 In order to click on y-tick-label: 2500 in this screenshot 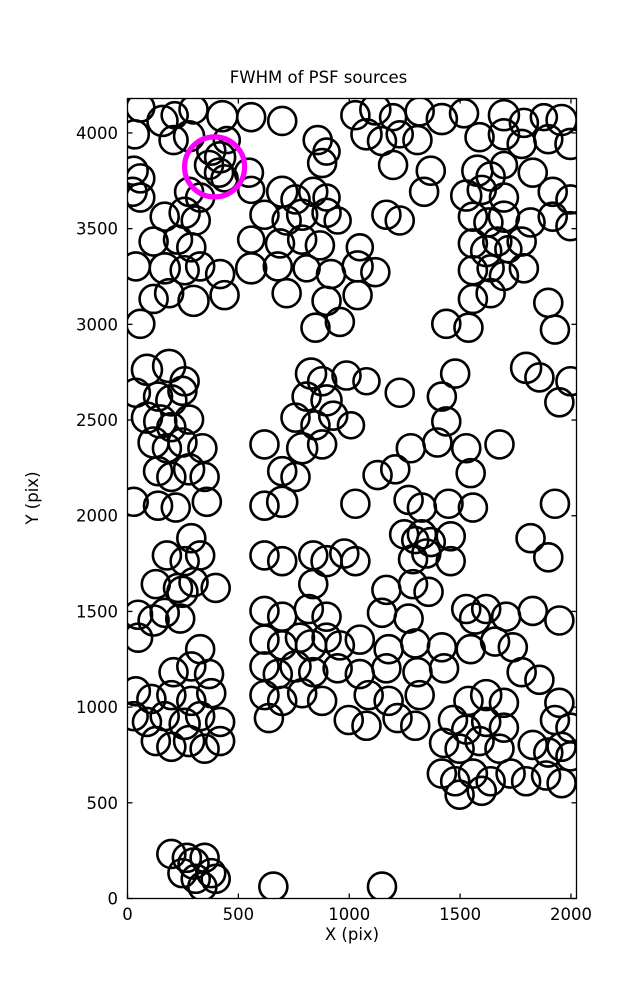, I will do `click(97, 420)`.